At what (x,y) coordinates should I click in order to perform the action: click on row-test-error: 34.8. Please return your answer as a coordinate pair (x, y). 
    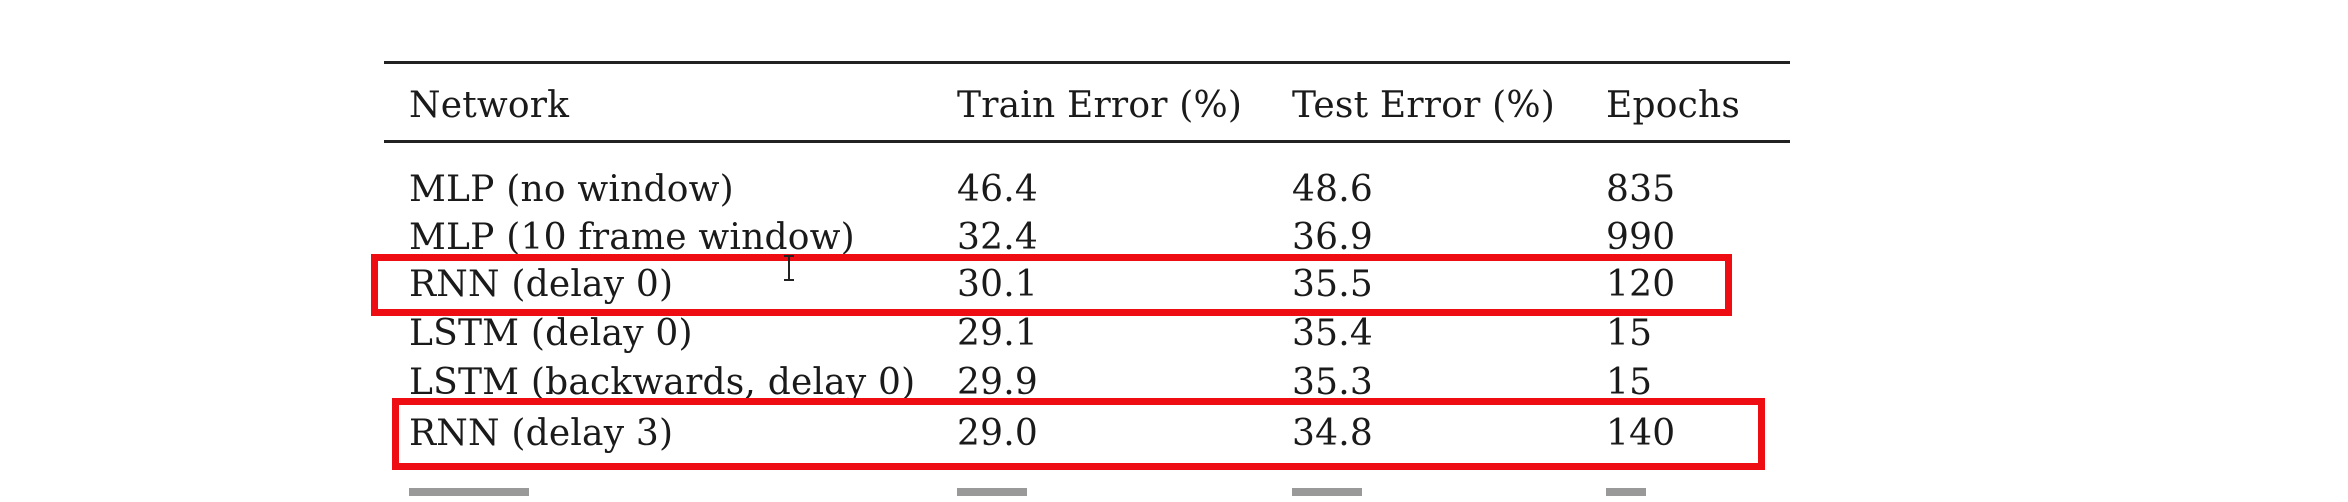
    Looking at the image, I should click on (1332, 433).